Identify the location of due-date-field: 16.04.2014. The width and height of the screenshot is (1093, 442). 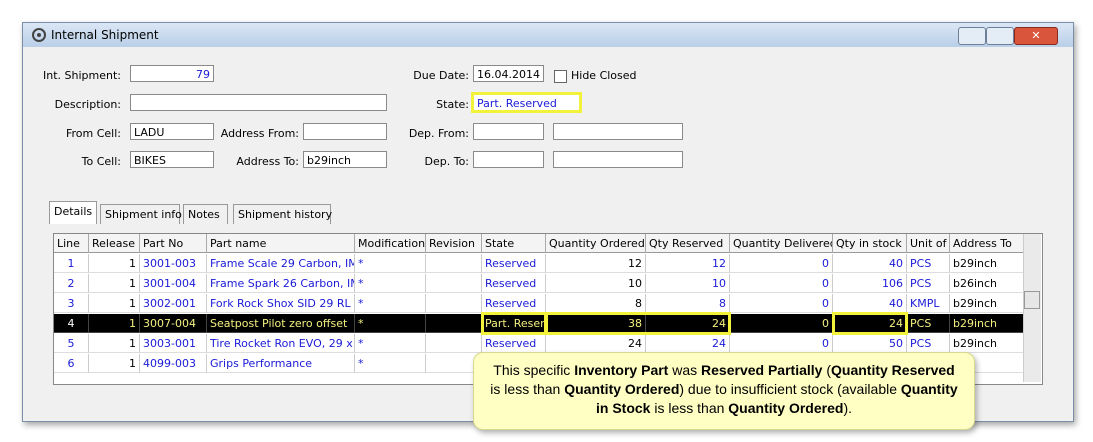
(508, 73).